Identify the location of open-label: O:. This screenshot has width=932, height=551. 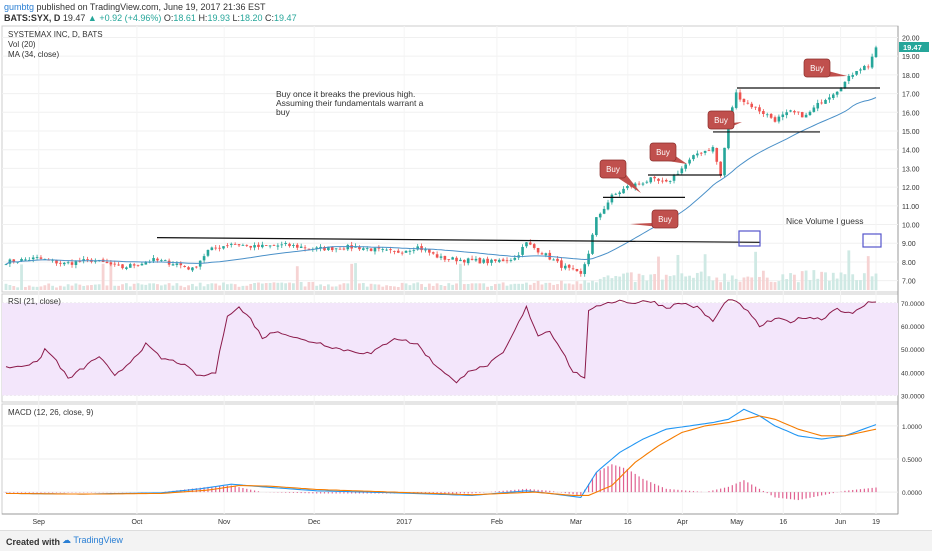
(168, 18).